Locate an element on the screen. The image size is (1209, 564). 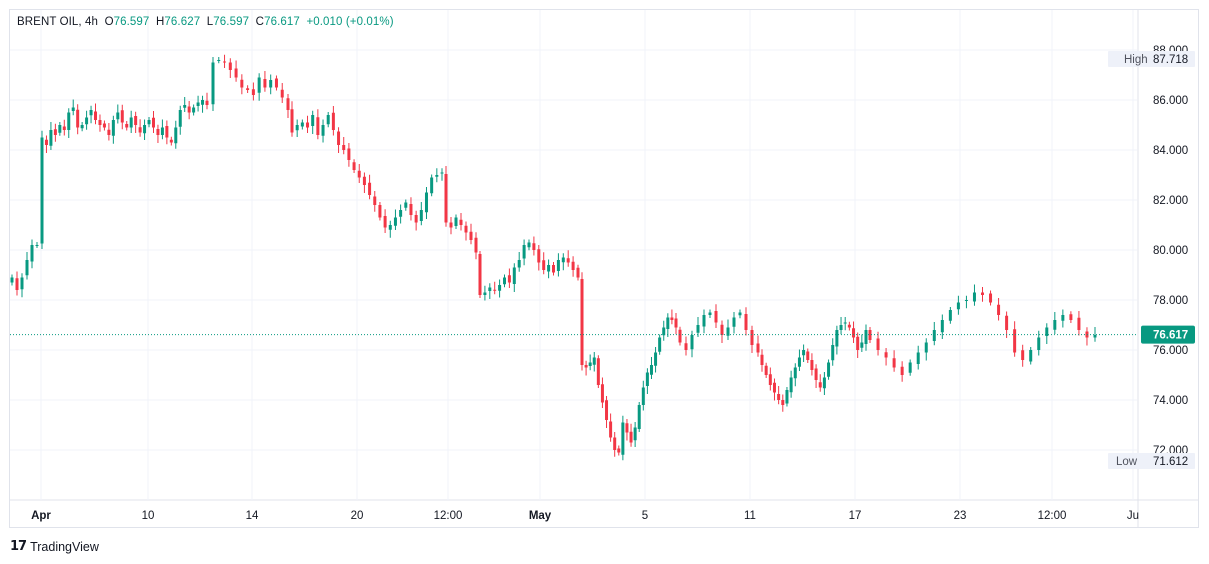
tradingview-brand: 17 TradingView is located at coordinates (54, 546).